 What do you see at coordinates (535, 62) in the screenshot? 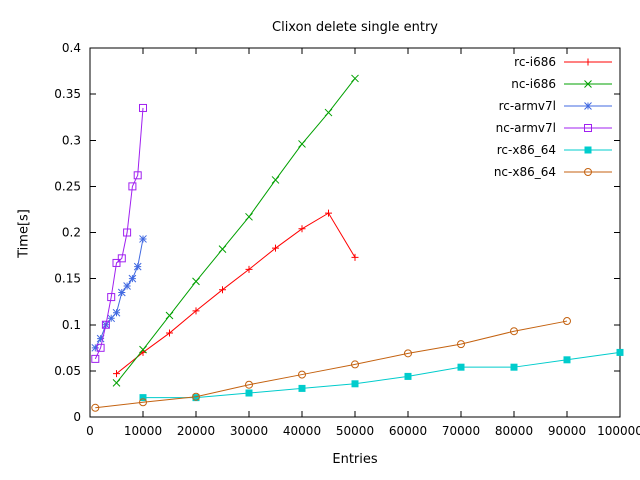
I see `legend-label: rc-i686` at bounding box center [535, 62].